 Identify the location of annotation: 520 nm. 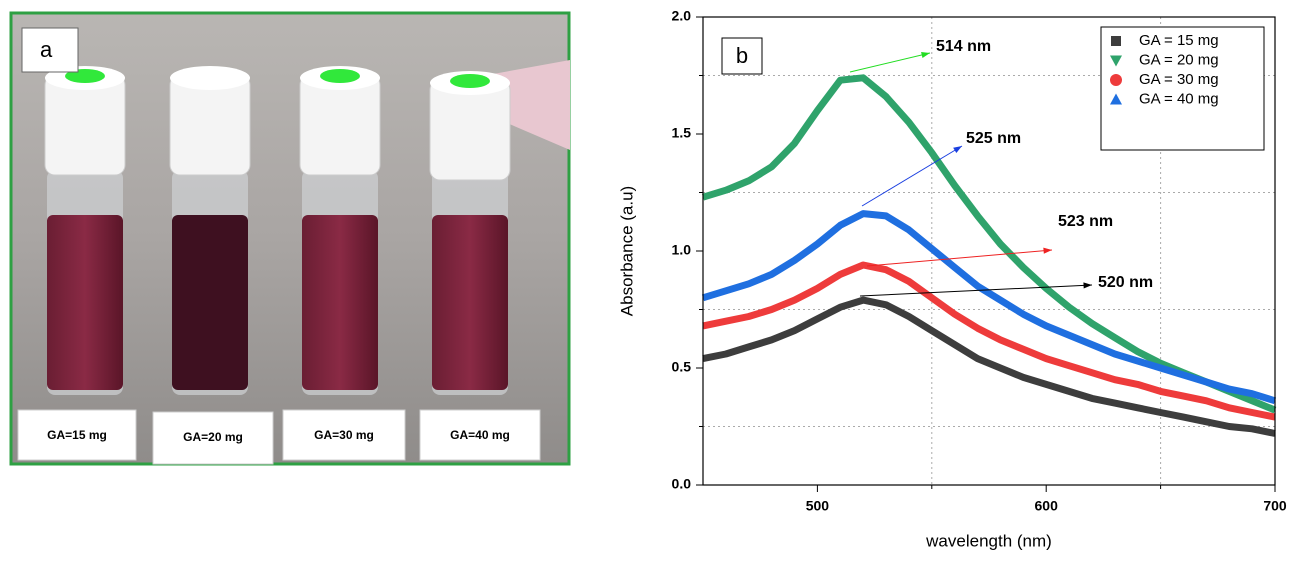
(1125, 282).